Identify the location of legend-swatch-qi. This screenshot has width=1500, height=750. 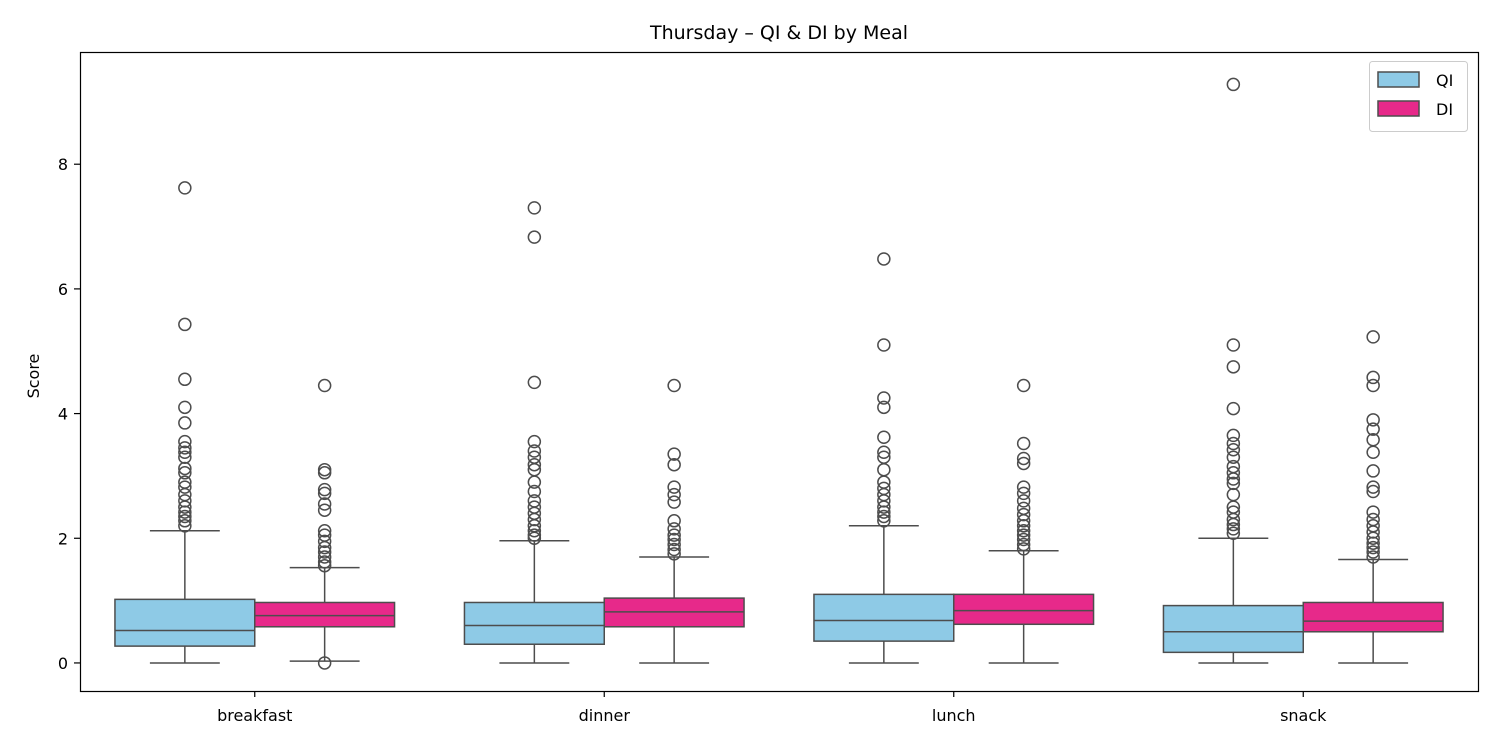
(1398, 79).